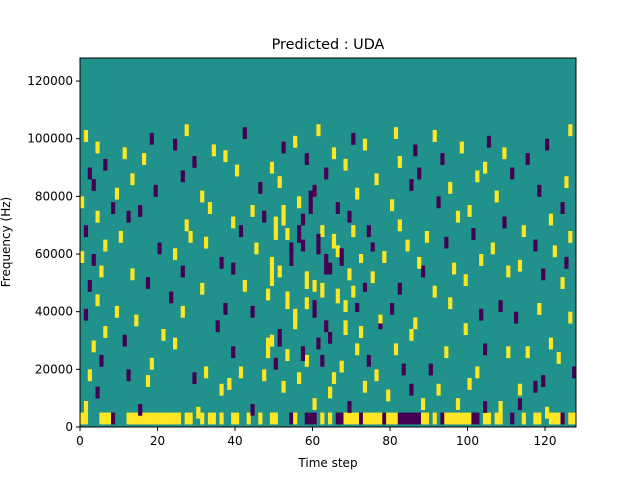 The width and height of the screenshot is (640, 480). Describe the element at coordinates (54, 312) in the screenshot. I see `y-tick-label: 40000` at that location.